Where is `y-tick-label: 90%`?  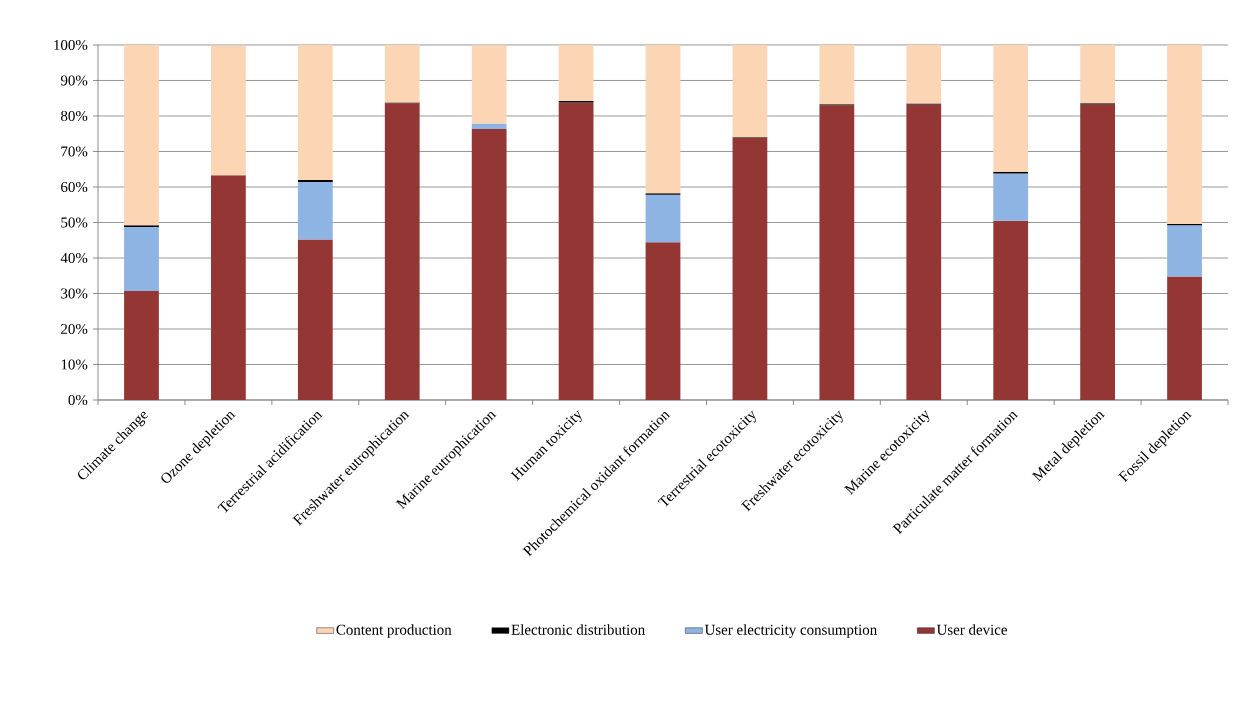 y-tick-label: 90% is located at coordinates (74, 80).